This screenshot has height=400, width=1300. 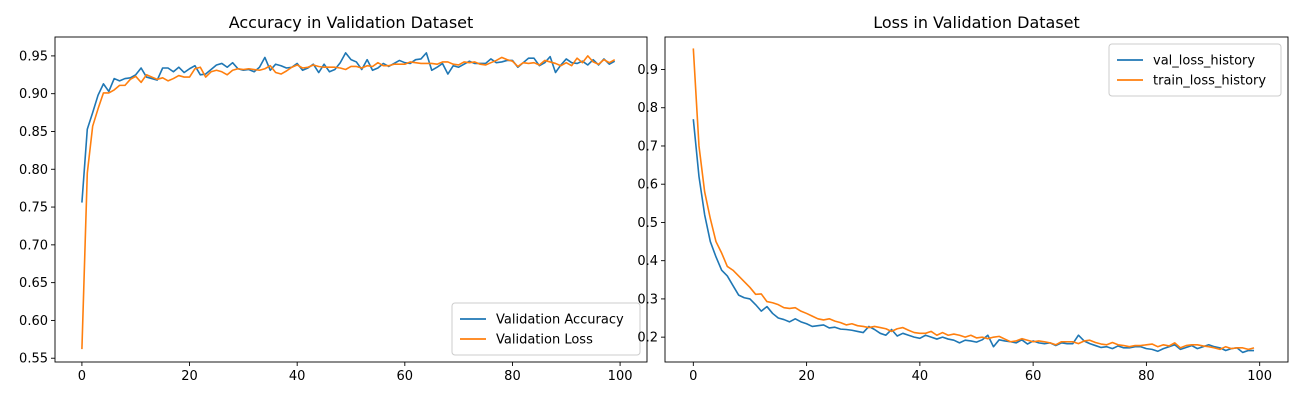 I want to click on legend: Validation Accuracy Validation Loss, so click(x=546, y=329).